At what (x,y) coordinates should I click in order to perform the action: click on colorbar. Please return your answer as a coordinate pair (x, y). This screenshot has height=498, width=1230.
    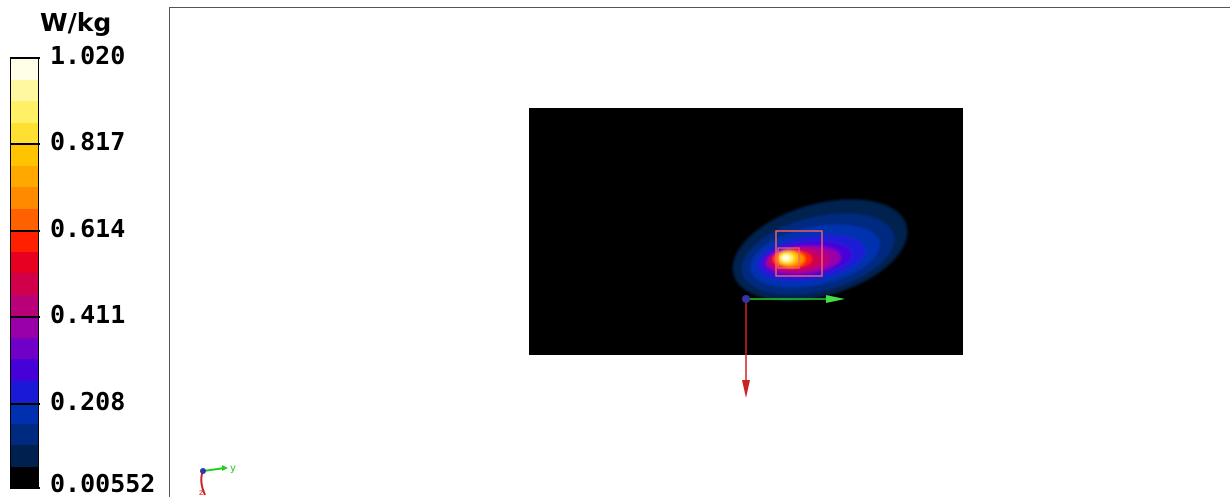
    Looking at the image, I should click on (24, 273).